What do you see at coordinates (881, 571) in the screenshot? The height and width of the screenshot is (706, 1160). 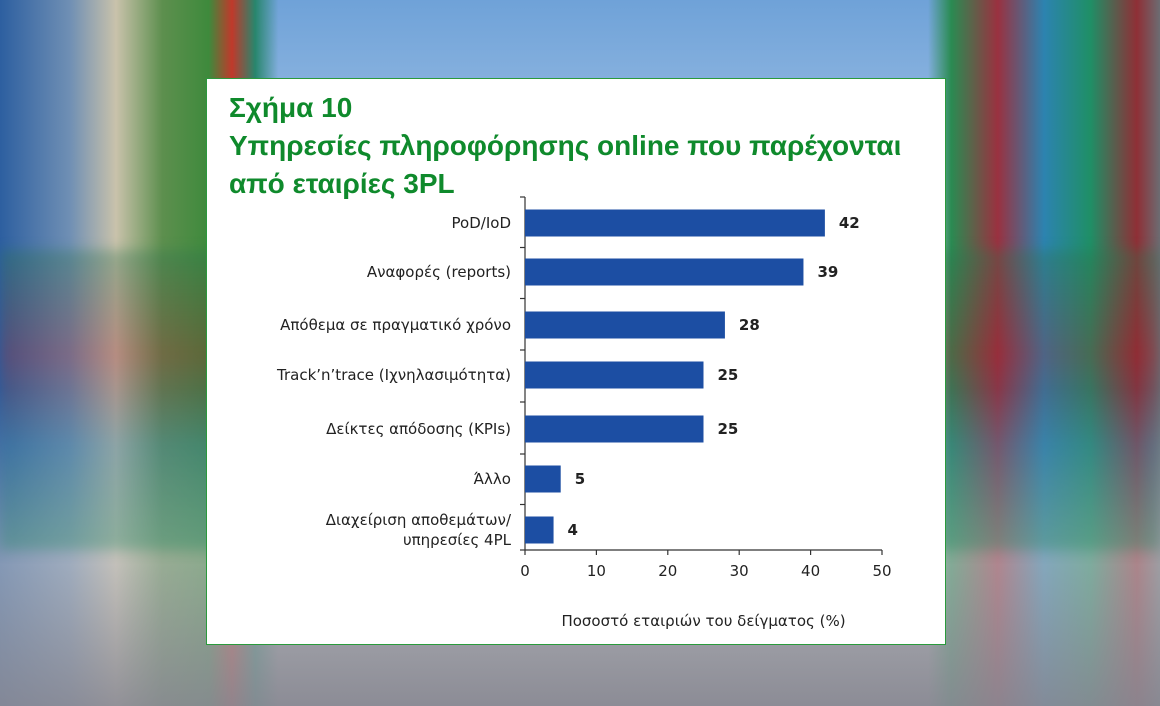 I see `x-tick-label: 50` at bounding box center [881, 571].